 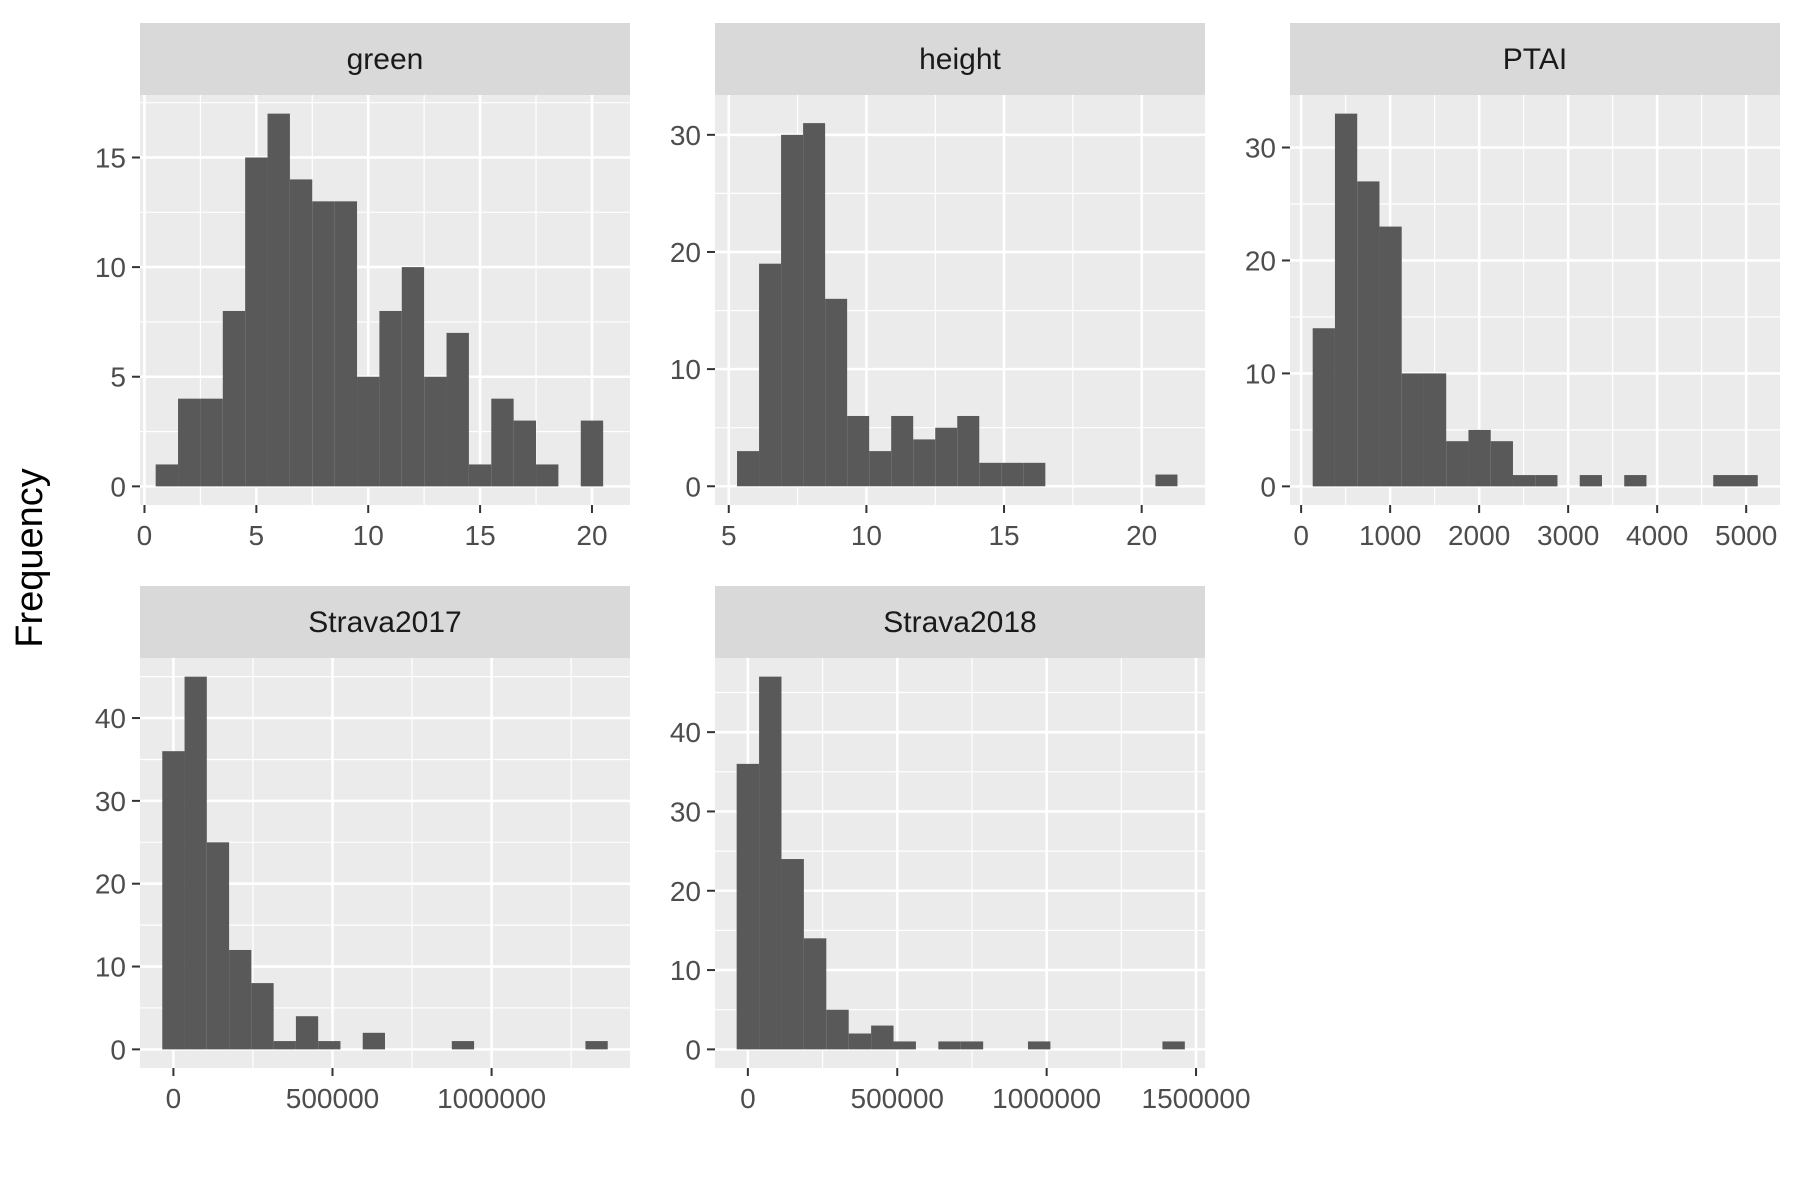 What do you see at coordinates (1512, 287) in the screenshot?
I see `facet-ptai: PTAI 0 1000 2000 3000 4000 5000 0 10 20 30` at bounding box center [1512, 287].